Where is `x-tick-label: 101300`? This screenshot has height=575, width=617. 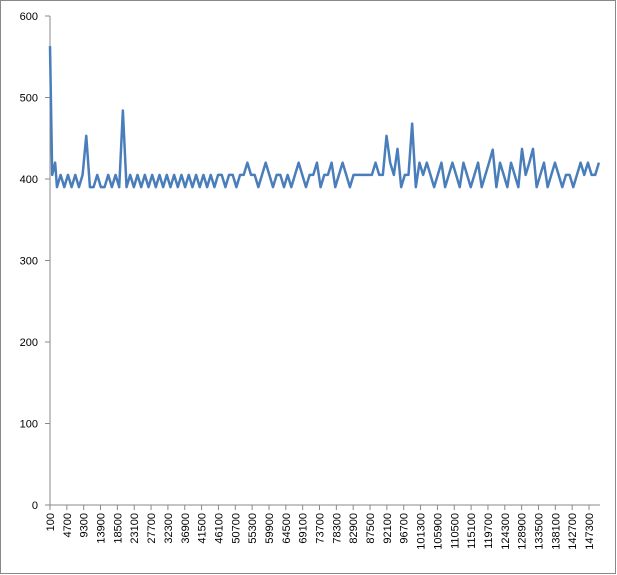 x-tick-label: 101300 is located at coordinates (422, 531).